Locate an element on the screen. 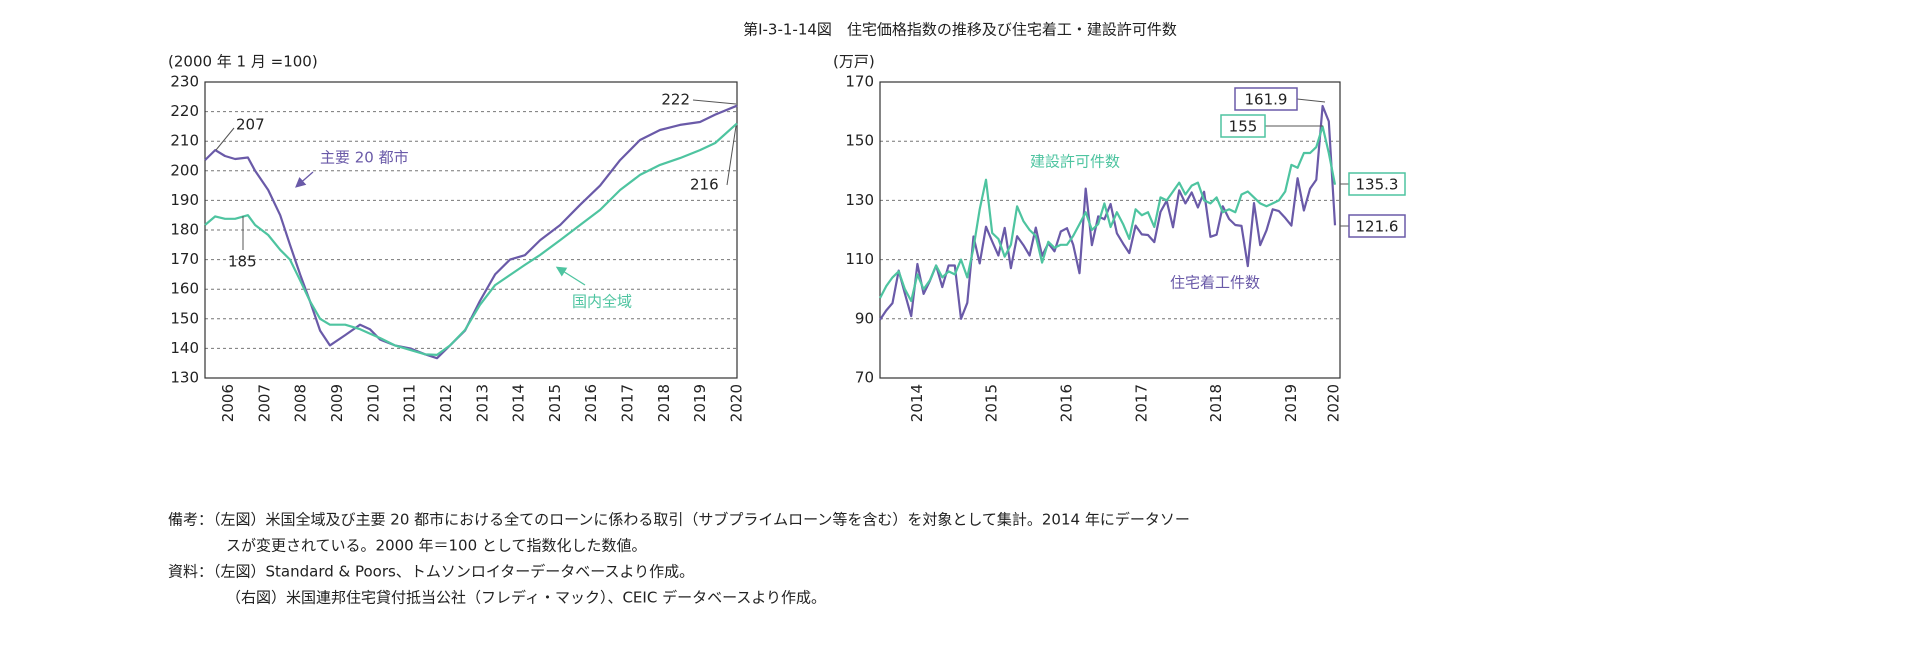 This screenshot has height=650, width=1920. annotation: 155 is located at coordinates (1243, 127).